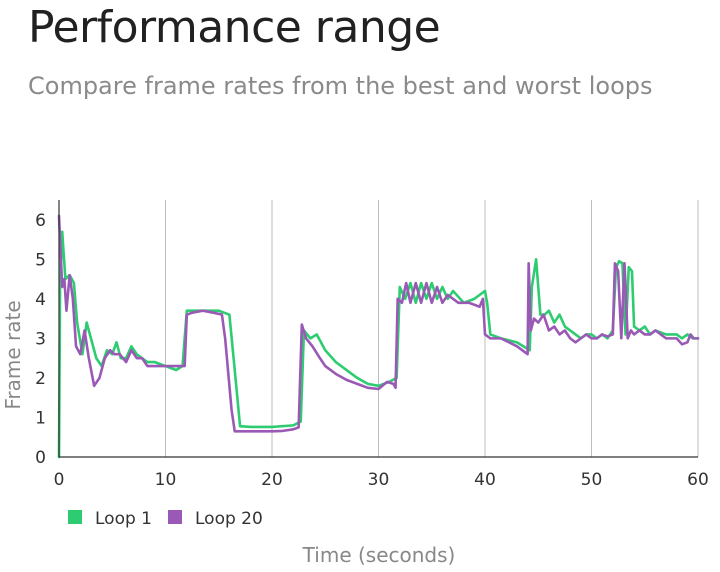 This screenshot has width=720, height=572. What do you see at coordinates (40, 221) in the screenshot?
I see `y-tick-label: 6` at bounding box center [40, 221].